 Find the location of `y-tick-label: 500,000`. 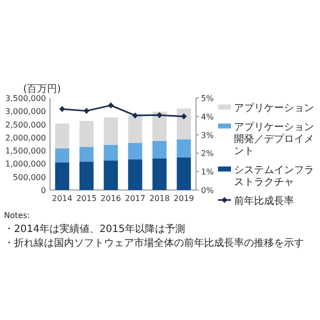

y-tick-label: 500,000 is located at coordinates (29, 177).